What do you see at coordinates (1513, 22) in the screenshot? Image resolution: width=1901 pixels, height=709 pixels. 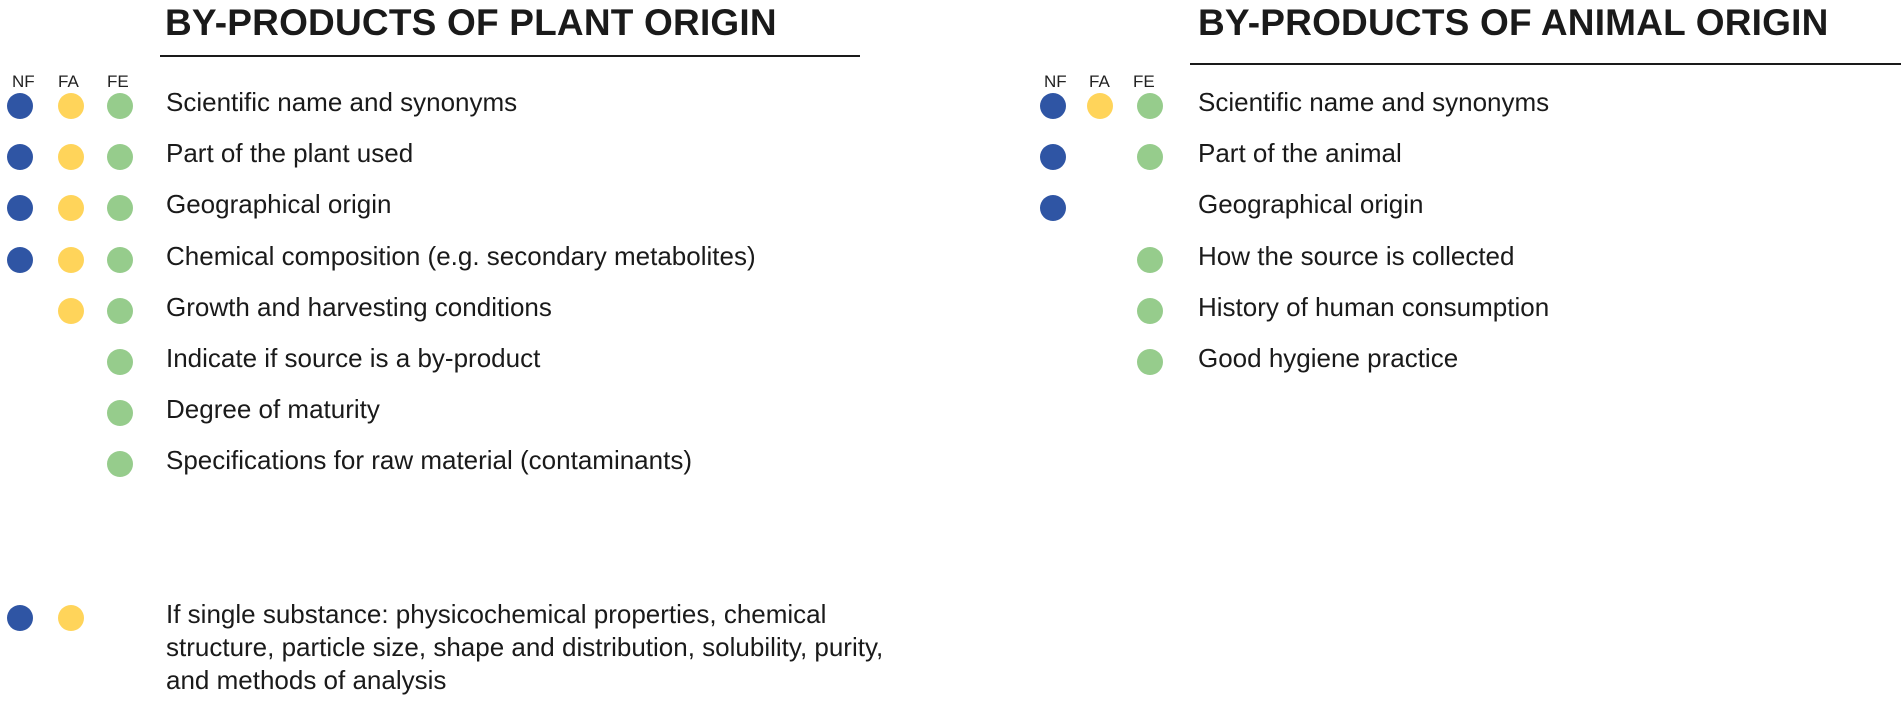 I see `animal-title: BY-PRODUCTS OF ANIMAL ORIGIN` at bounding box center [1513, 22].